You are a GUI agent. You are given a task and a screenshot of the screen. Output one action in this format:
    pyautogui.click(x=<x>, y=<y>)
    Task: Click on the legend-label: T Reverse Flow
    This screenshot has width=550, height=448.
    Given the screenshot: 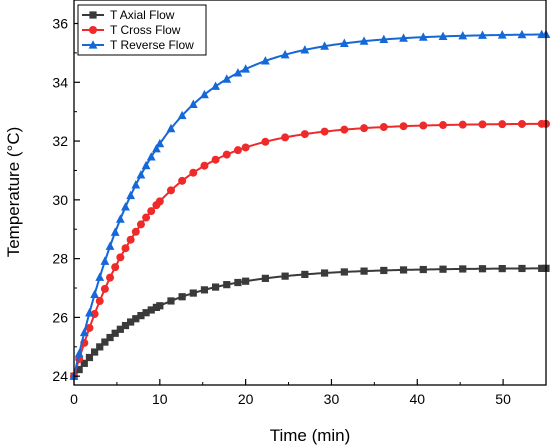 What is the action you would take?
    pyautogui.click(x=152, y=45)
    